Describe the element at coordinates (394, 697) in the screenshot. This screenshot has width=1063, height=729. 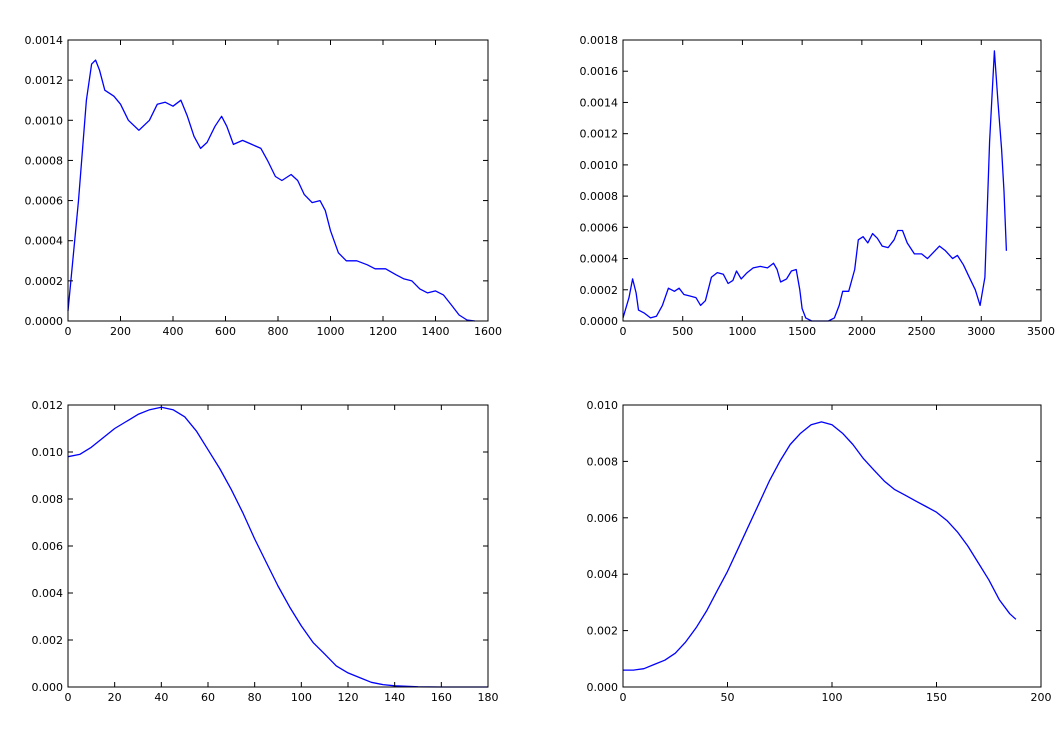
I see `x-tick-label: 140` at that location.